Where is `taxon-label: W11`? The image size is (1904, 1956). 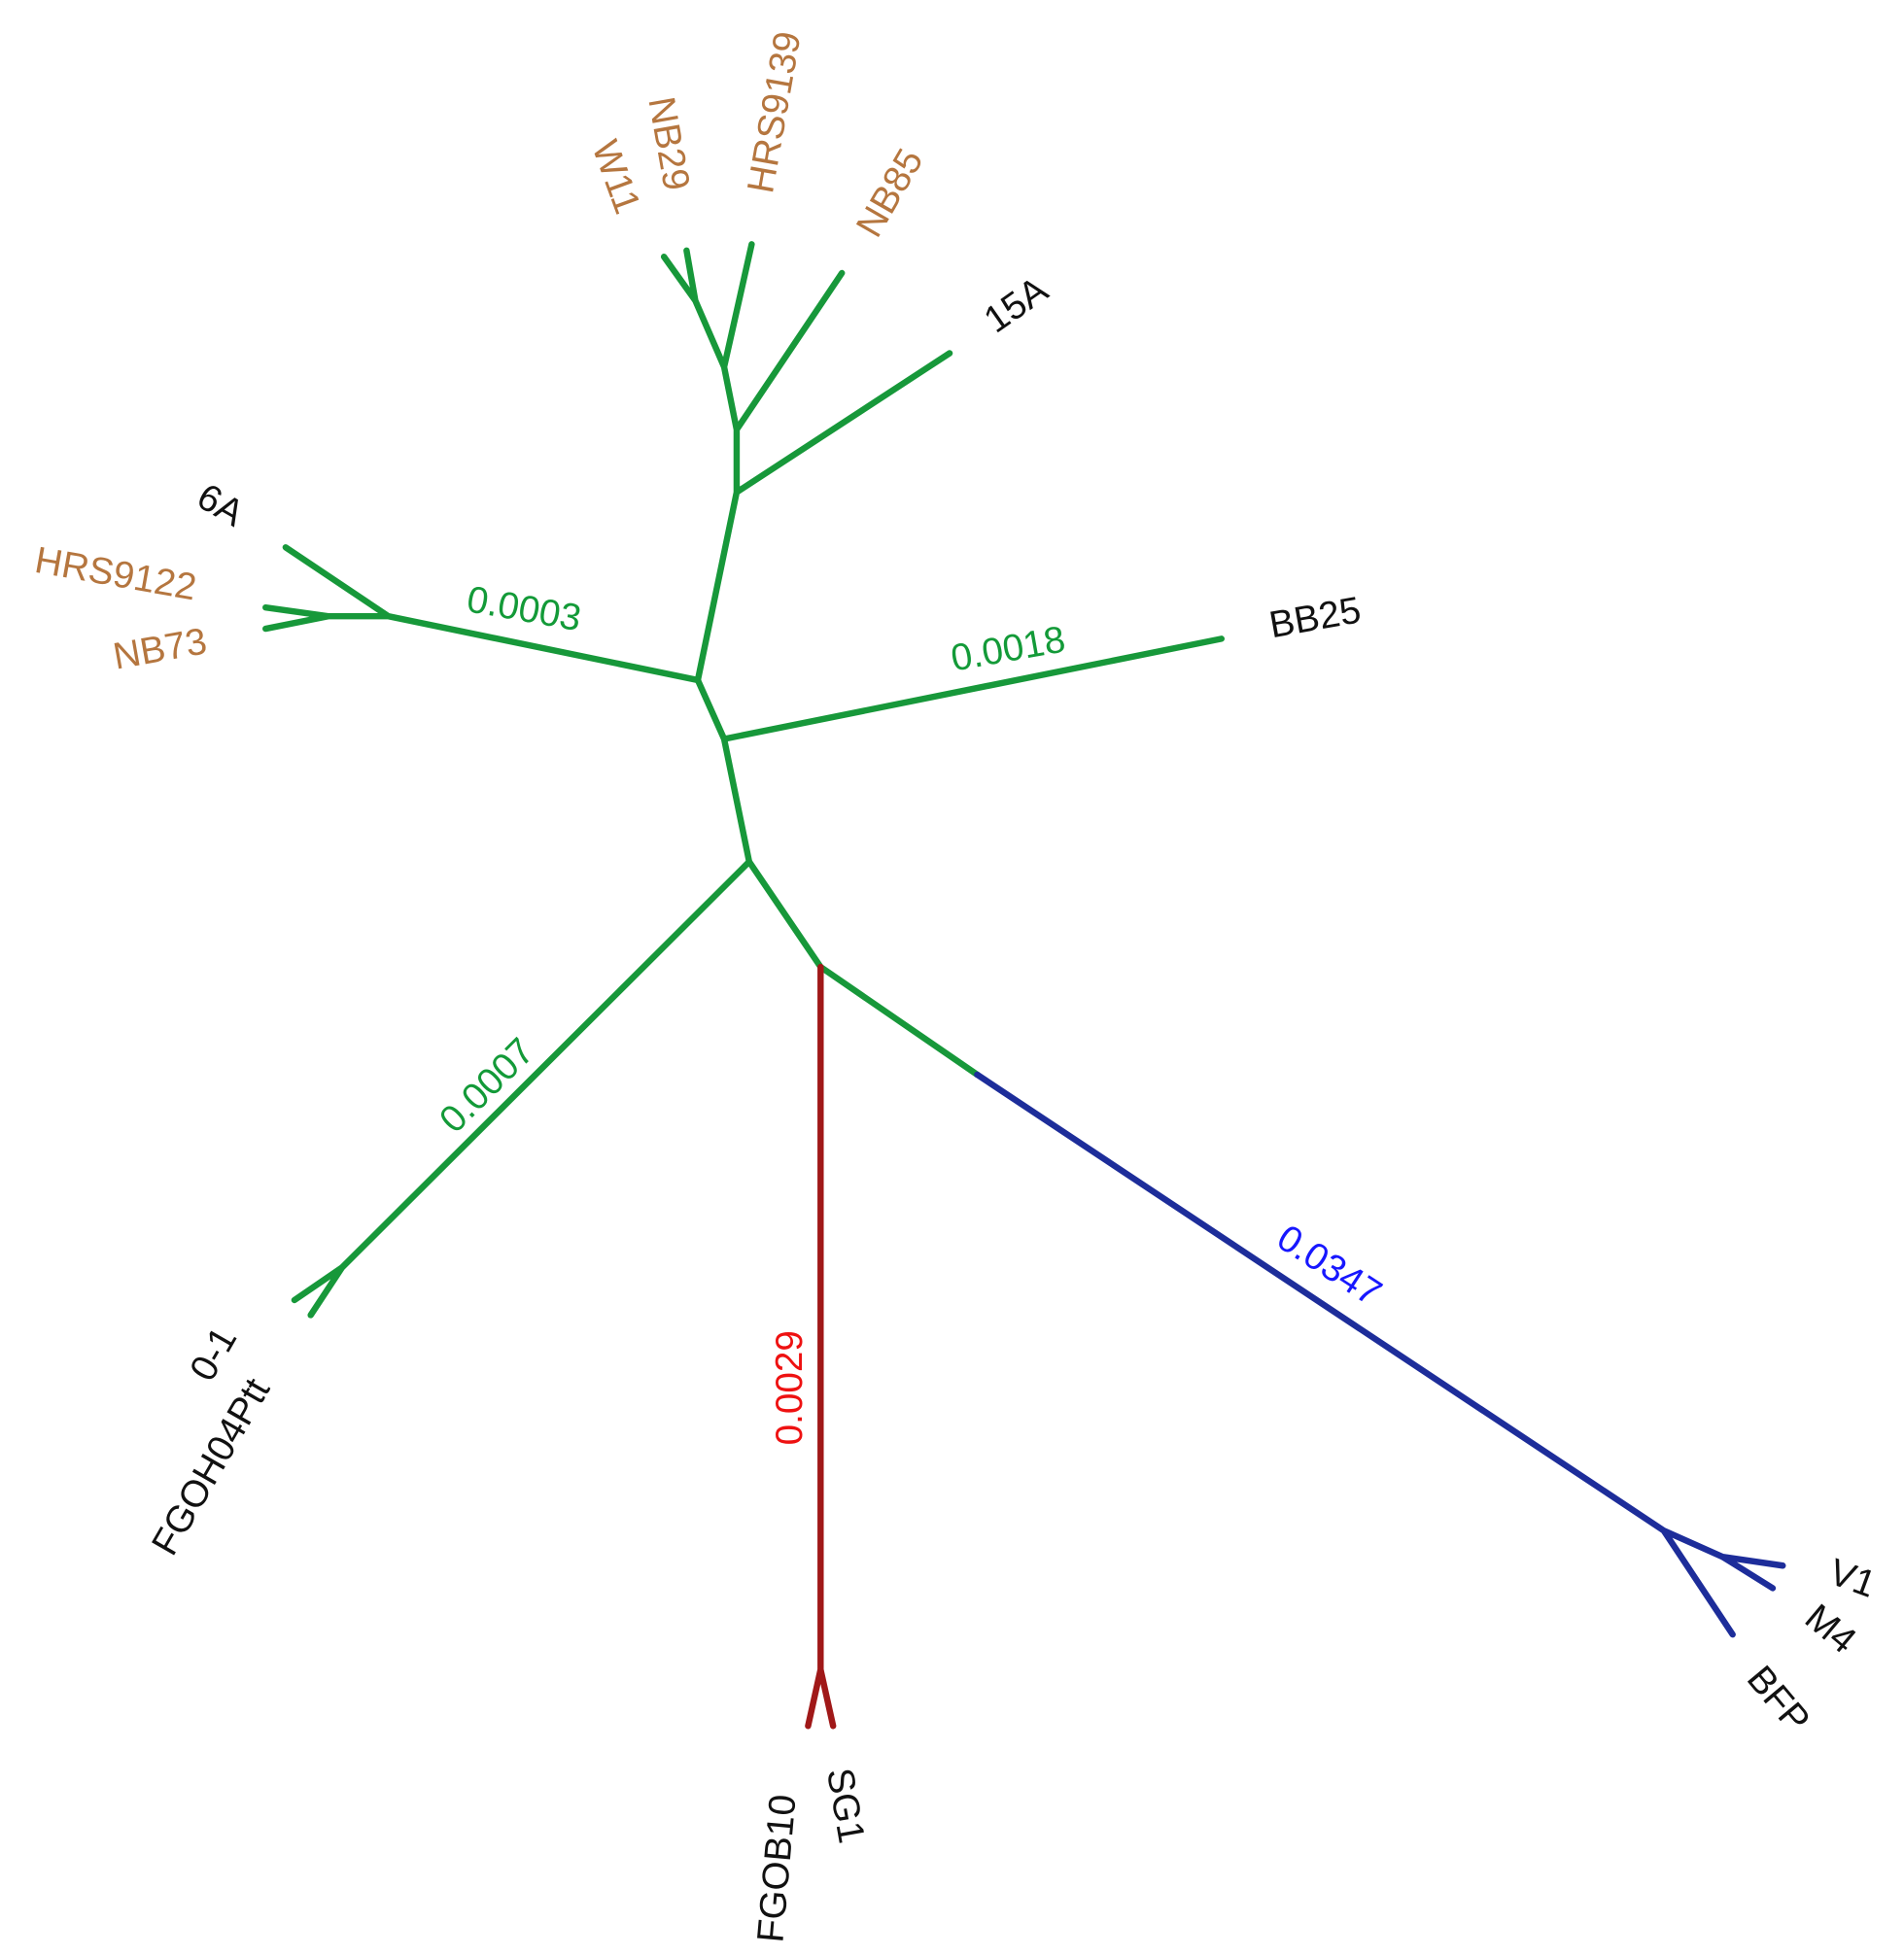
taxon-label: W11 is located at coordinates (615, 177).